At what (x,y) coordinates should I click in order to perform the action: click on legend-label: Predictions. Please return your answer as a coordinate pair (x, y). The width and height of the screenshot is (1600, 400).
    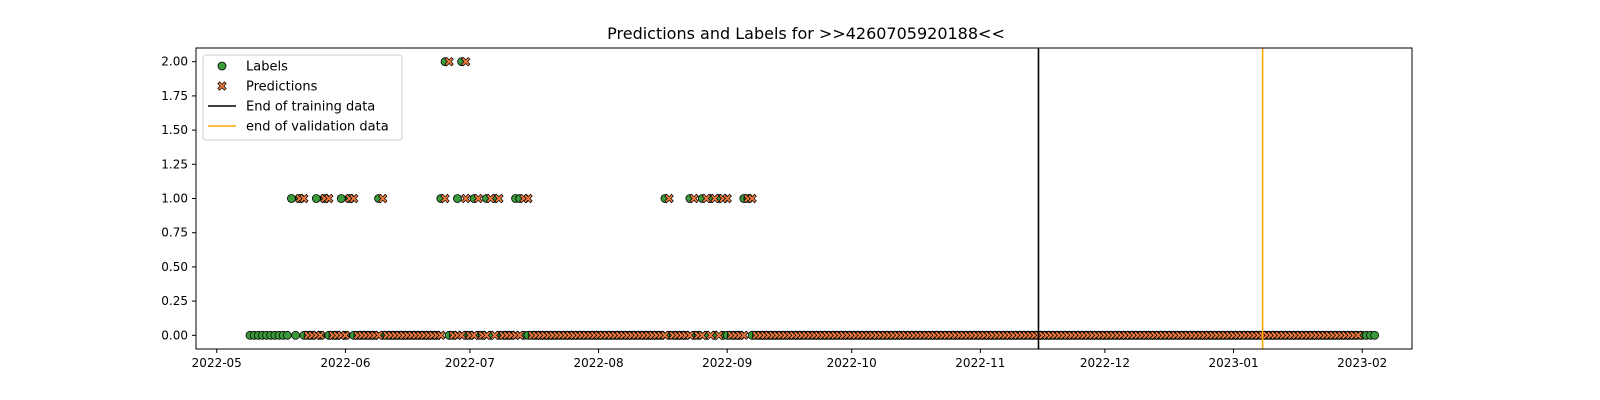
    Looking at the image, I should click on (282, 87).